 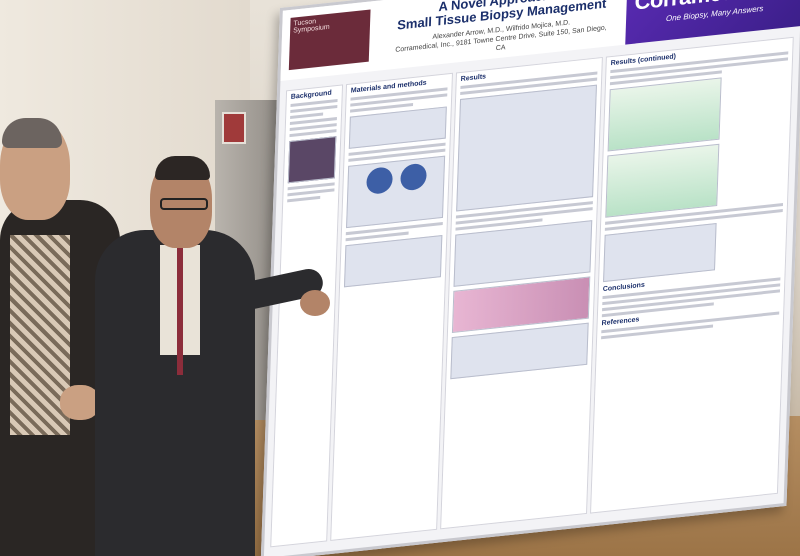 I want to click on background-figure, so click(x=312, y=160).